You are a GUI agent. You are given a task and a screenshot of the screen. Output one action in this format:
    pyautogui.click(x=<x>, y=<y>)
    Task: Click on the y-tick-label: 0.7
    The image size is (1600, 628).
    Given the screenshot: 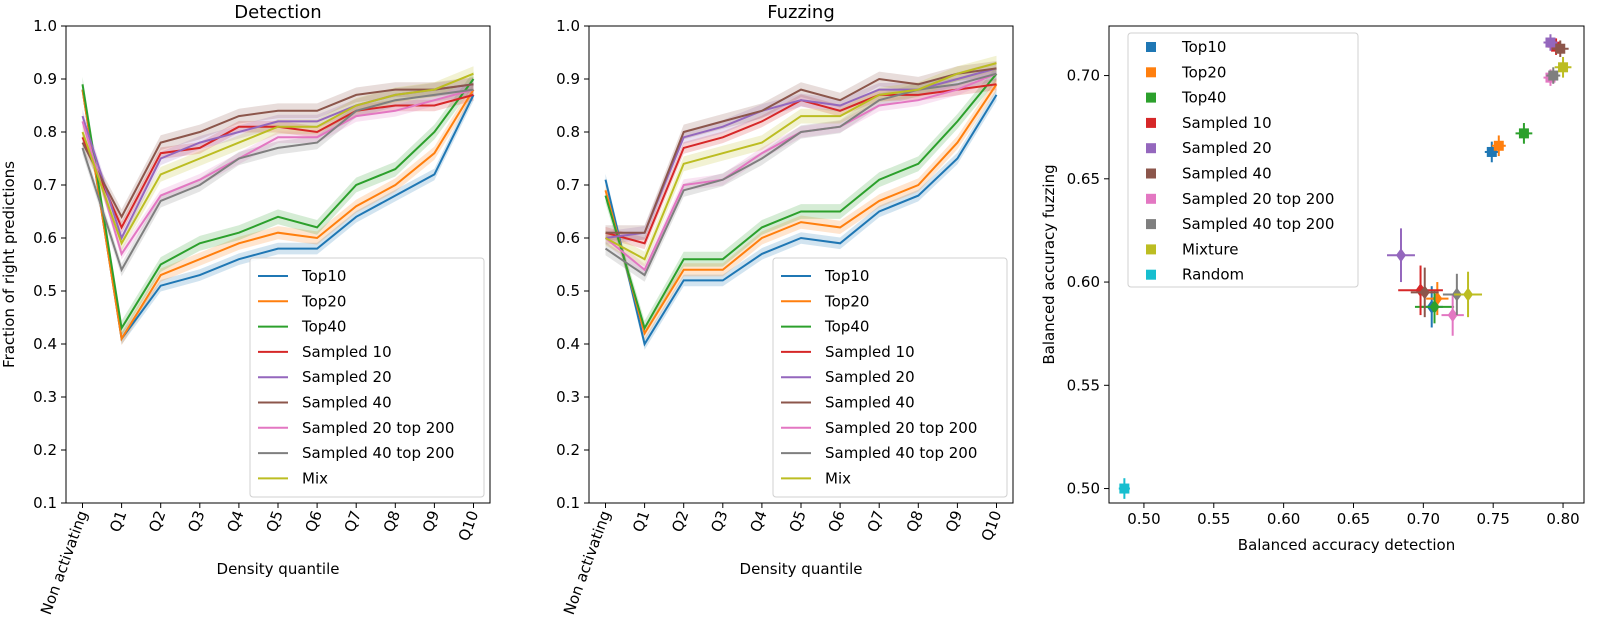 What is the action you would take?
    pyautogui.click(x=45, y=185)
    